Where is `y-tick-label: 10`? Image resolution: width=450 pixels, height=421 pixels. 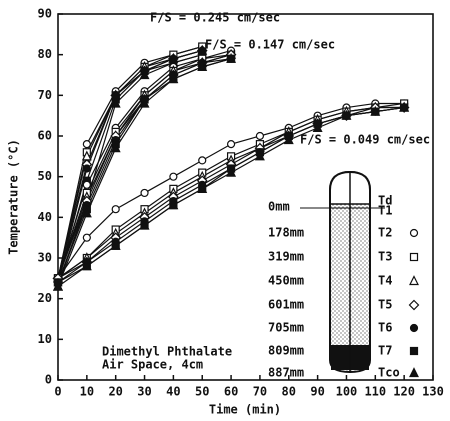
y-tick-label: 10 is located at coordinates (45, 339).